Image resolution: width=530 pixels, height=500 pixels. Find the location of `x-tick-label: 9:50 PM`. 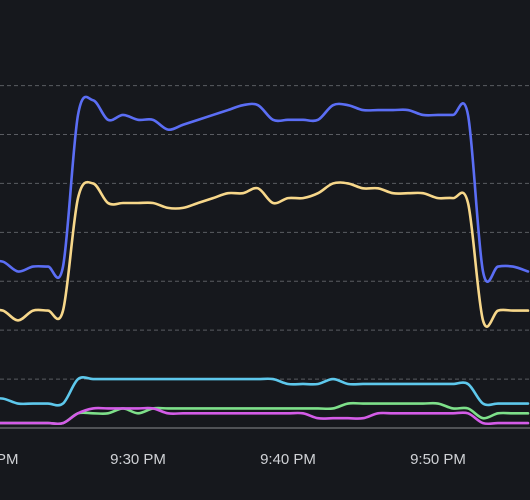

x-tick-label: 9:50 PM is located at coordinates (438, 459).